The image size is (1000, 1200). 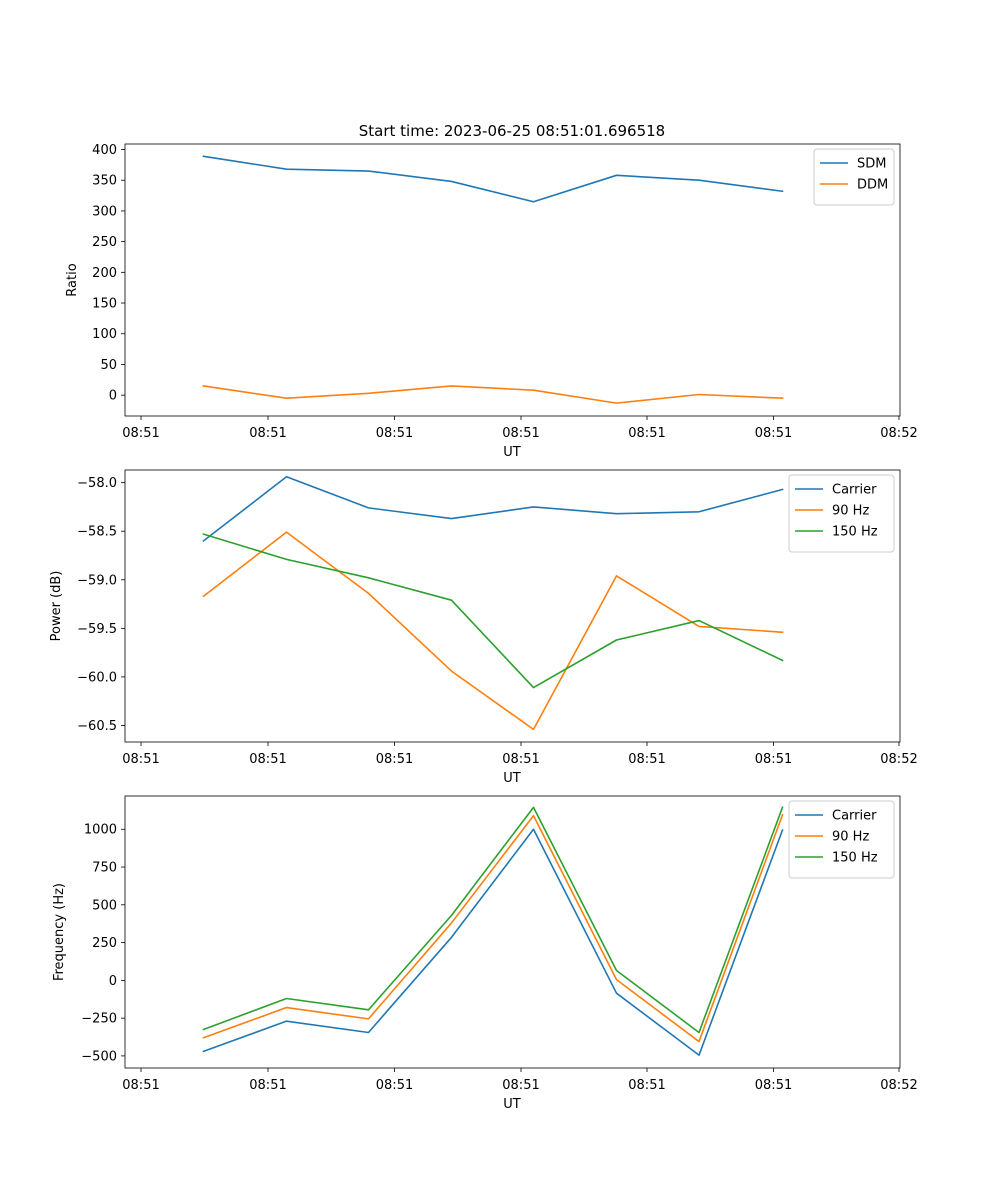 What do you see at coordinates (104, 181) in the screenshot?
I see `y-tick-label: 350` at bounding box center [104, 181].